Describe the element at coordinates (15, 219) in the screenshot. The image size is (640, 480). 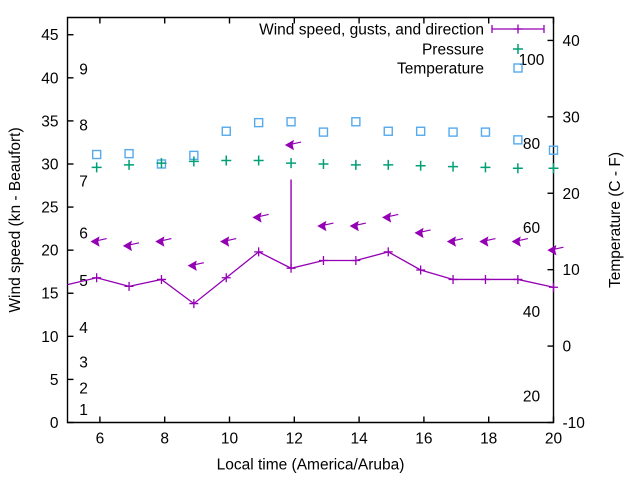
I see `y-axis-title-left: Wind speed (kn - Beaufort)` at that location.